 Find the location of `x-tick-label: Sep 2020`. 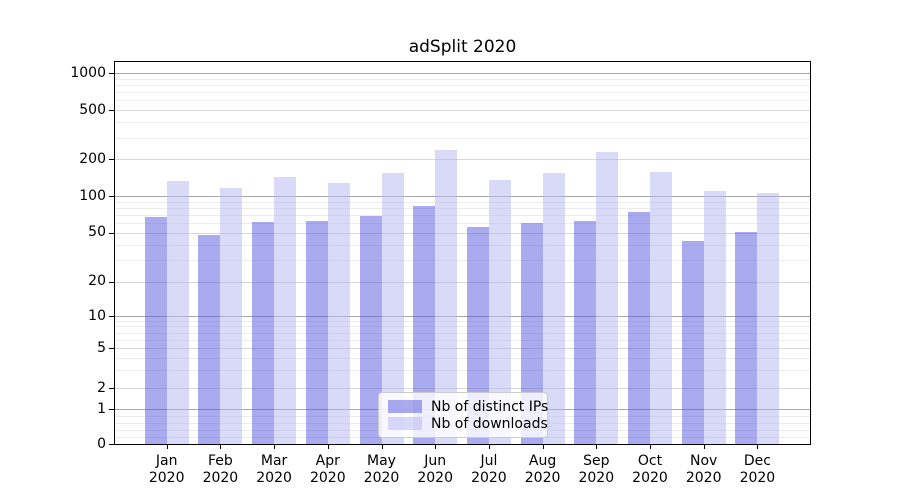

x-tick-label: Sep 2020 is located at coordinates (596, 470).